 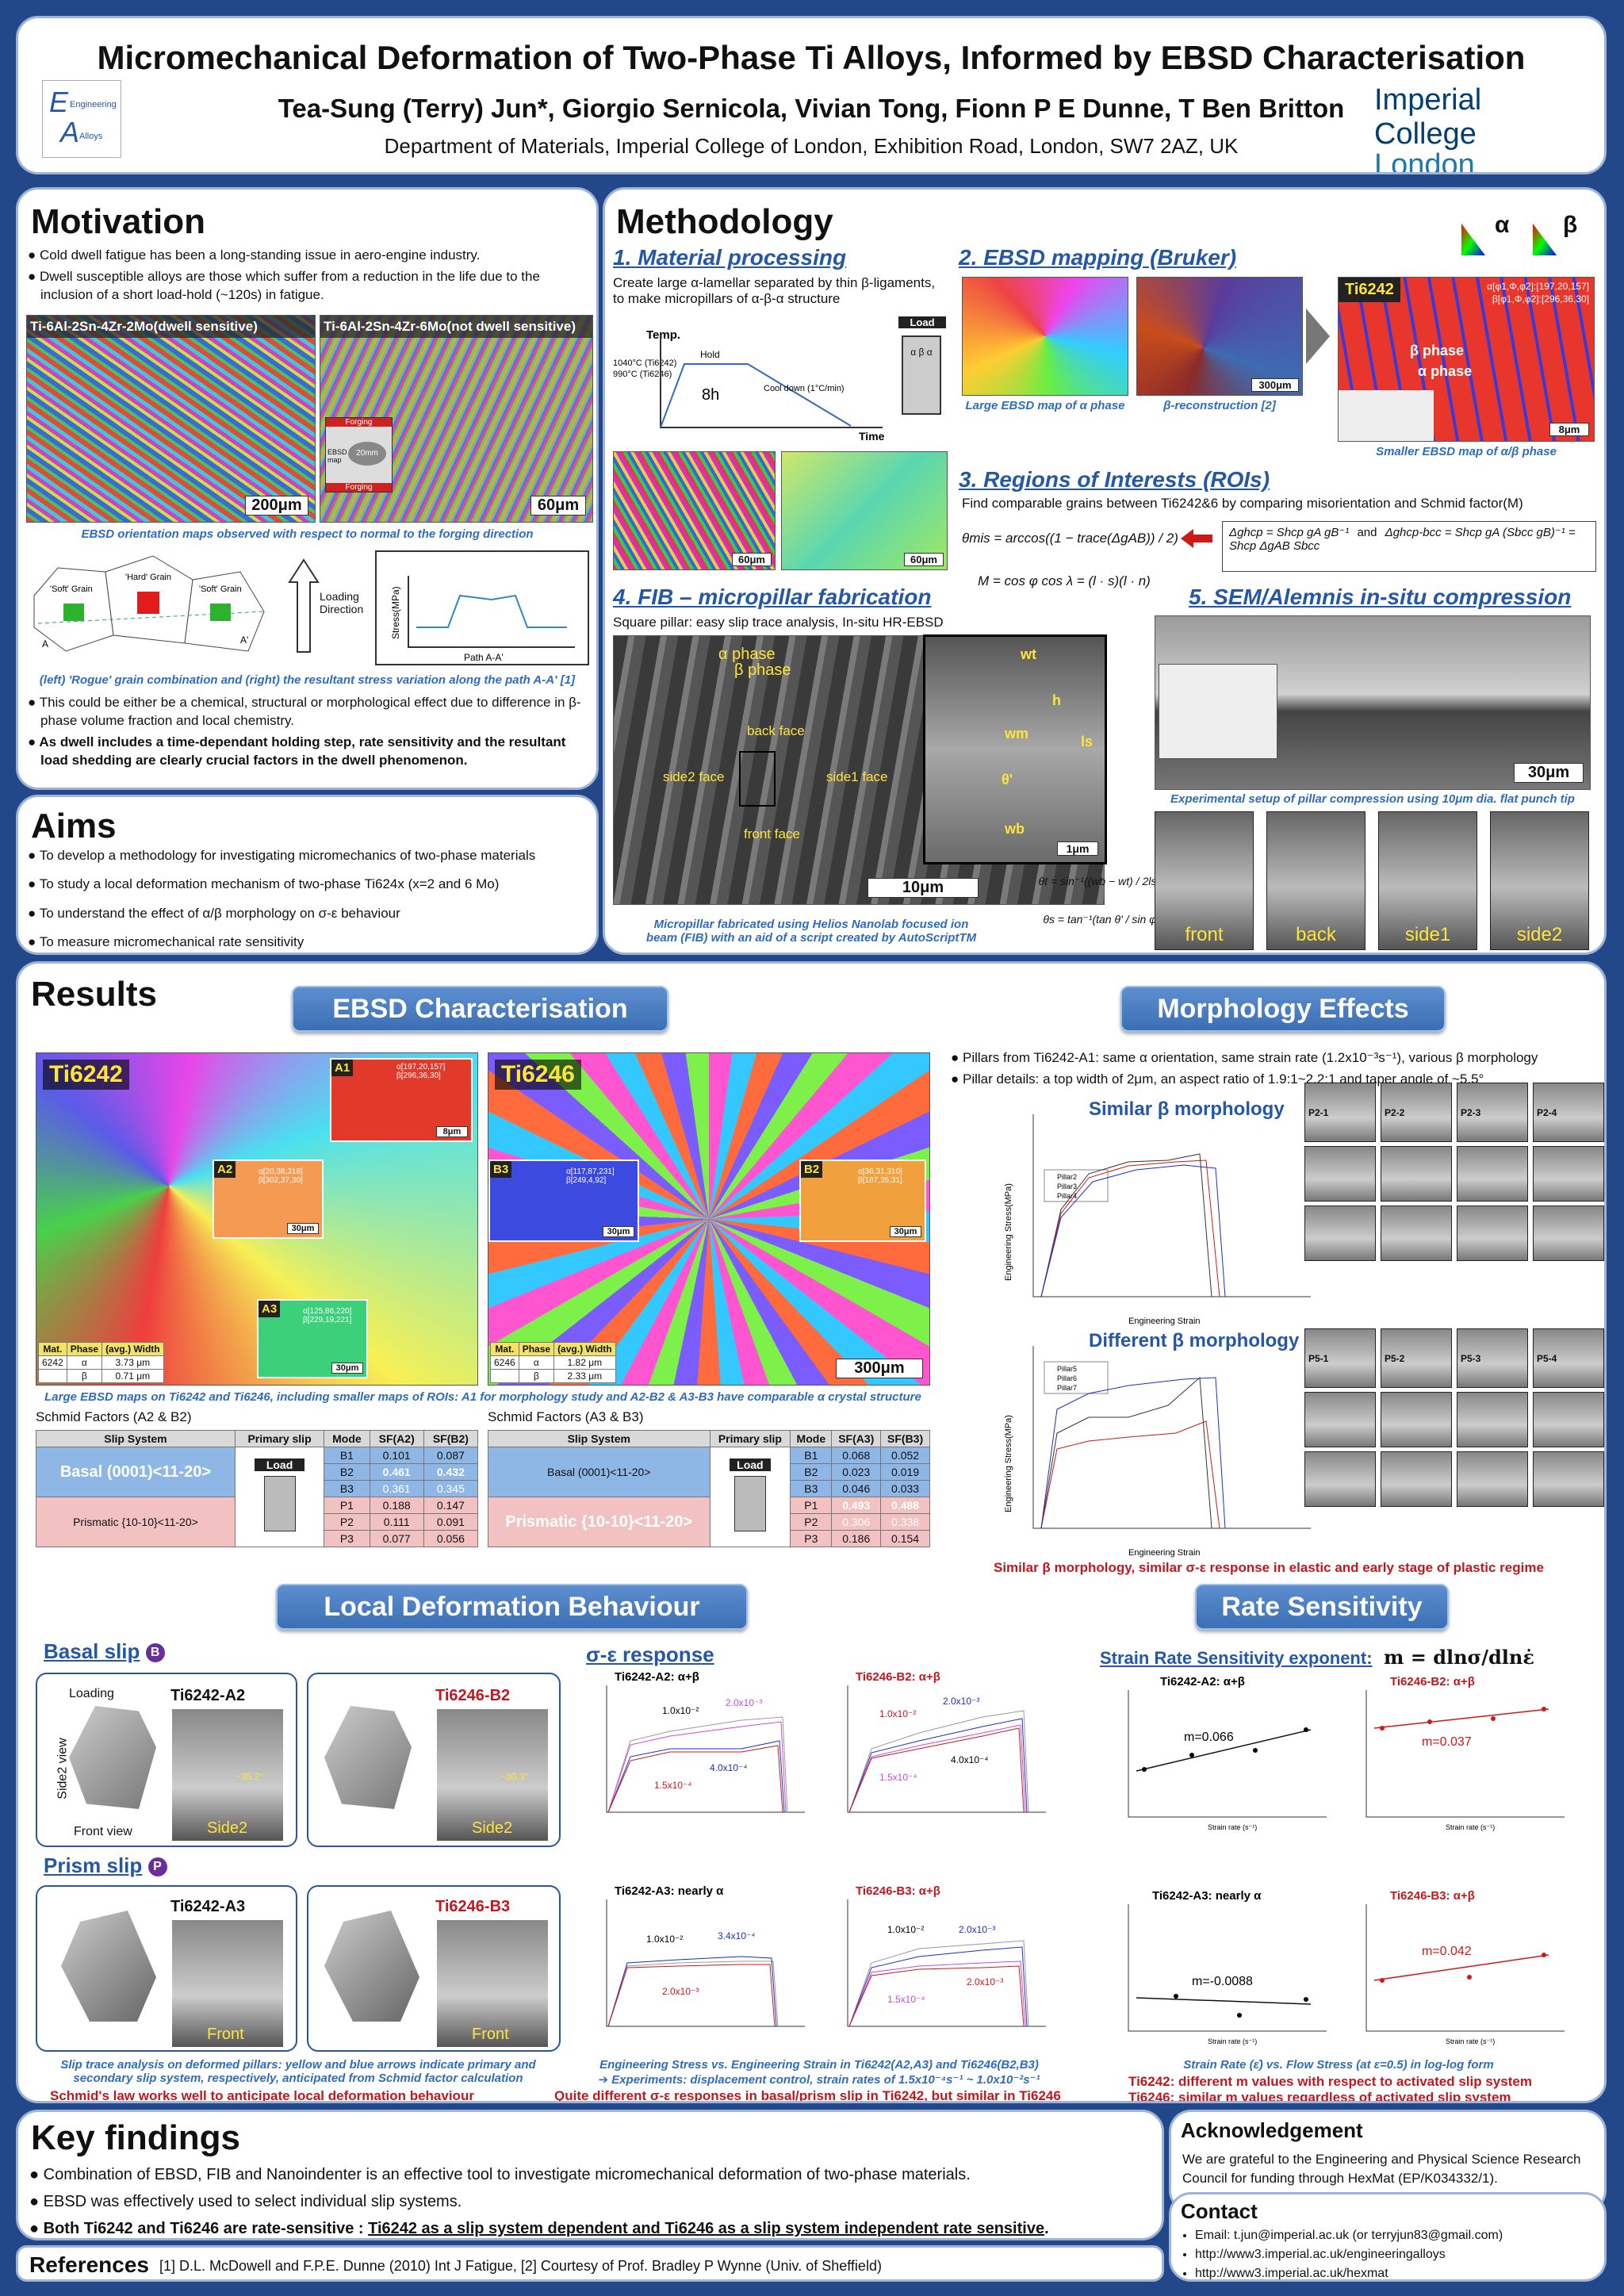 What do you see at coordinates (401, 1100) in the screenshot?
I see `roi-a1: A1 α[197,20,157] β[296,36,30] 8μm` at bounding box center [401, 1100].